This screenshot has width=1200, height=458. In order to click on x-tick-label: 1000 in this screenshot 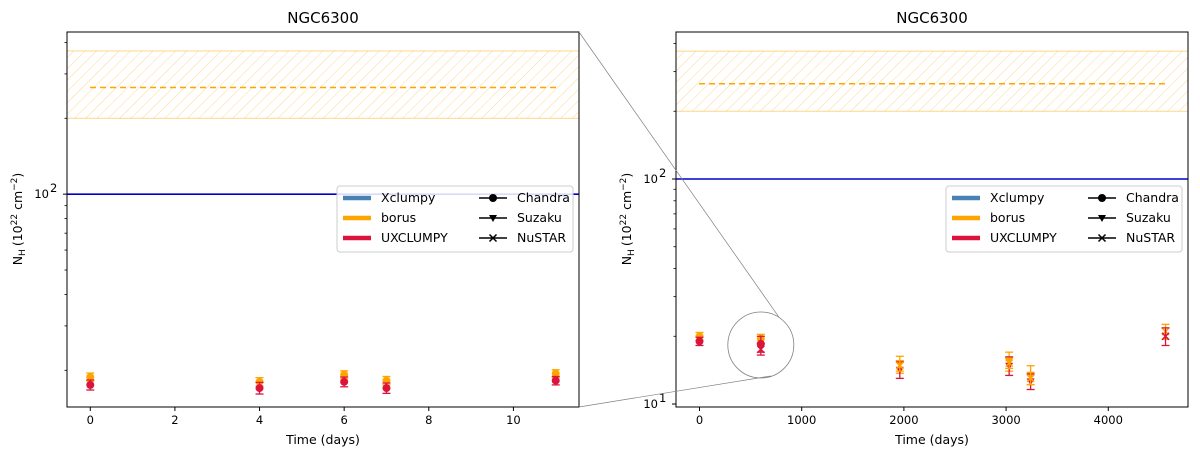, I will do `click(801, 420)`.